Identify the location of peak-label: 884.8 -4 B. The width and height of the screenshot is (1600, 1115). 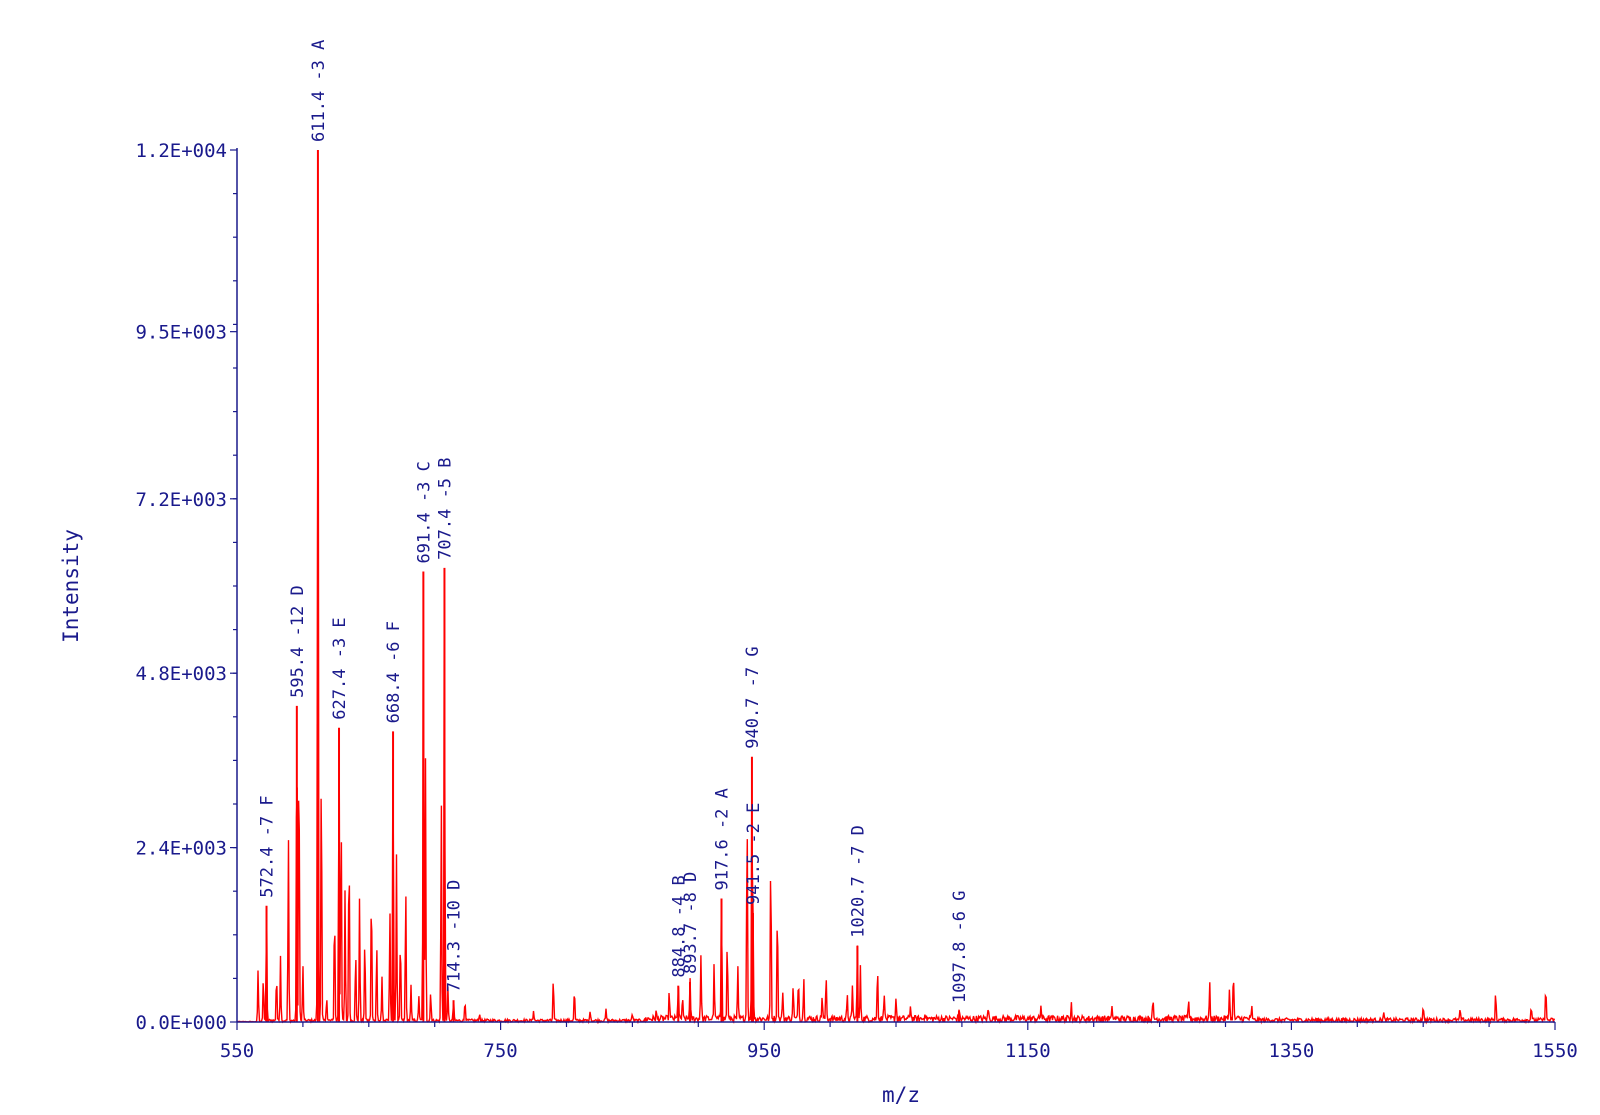
(679, 926).